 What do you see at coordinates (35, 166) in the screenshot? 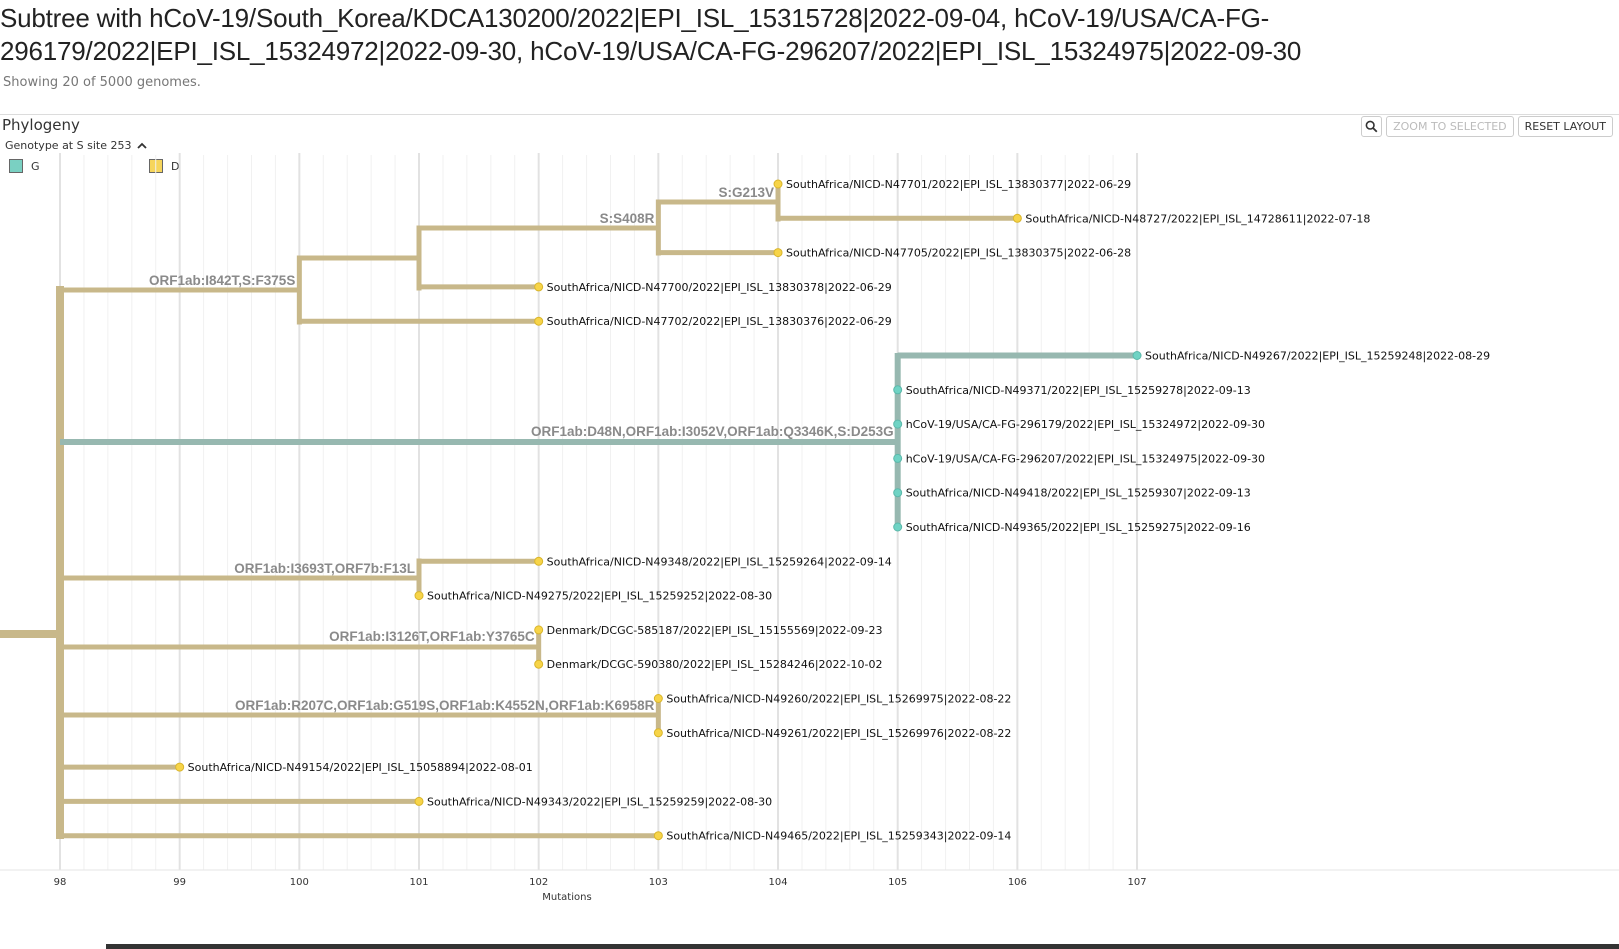
I see `legend-label-g: G` at bounding box center [35, 166].